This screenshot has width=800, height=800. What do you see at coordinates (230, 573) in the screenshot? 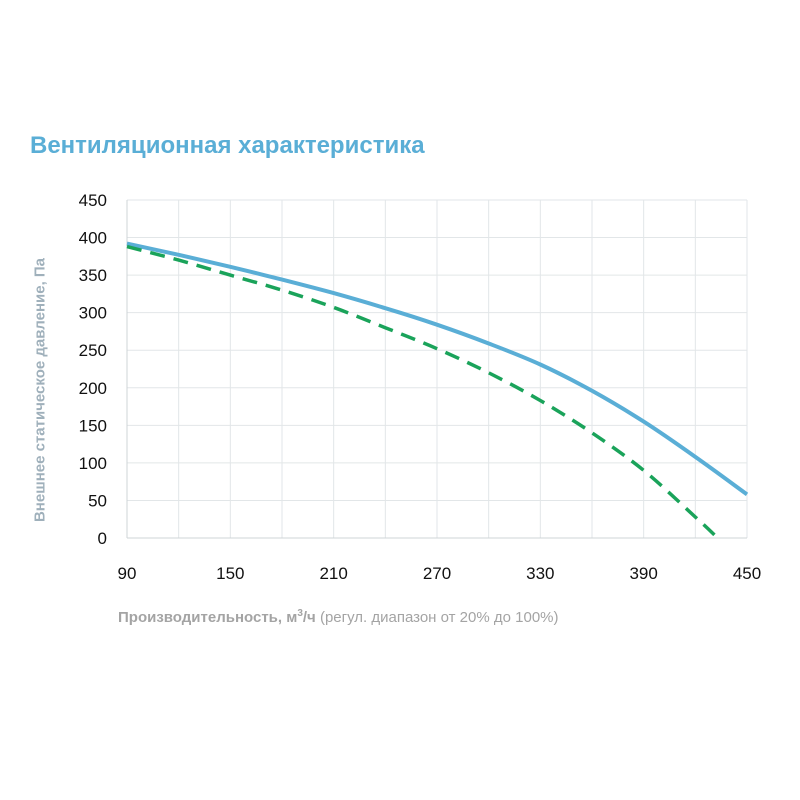
I see `x-tick-label: 150` at bounding box center [230, 573].